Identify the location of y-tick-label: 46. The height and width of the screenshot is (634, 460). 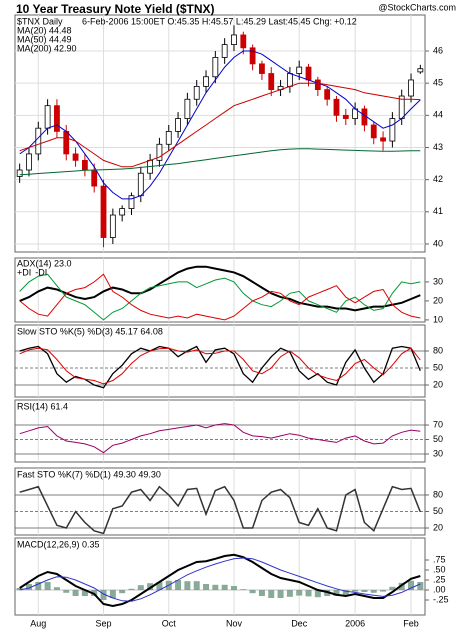
(438, 50).